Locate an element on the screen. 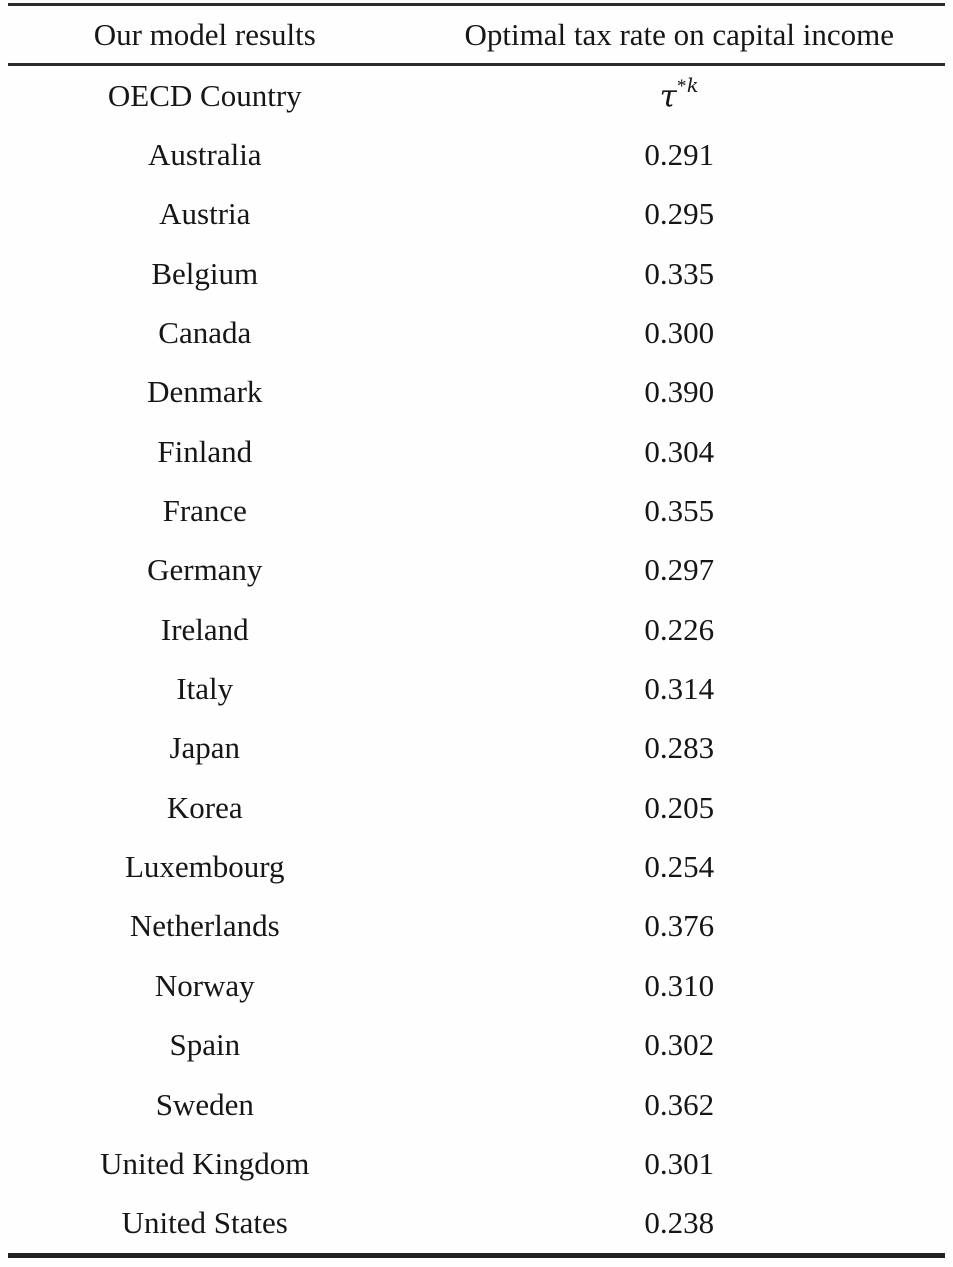 The width and height of the screenshot is (953, 1267). tau-sup-k: k is located at coordinates (692, 86).